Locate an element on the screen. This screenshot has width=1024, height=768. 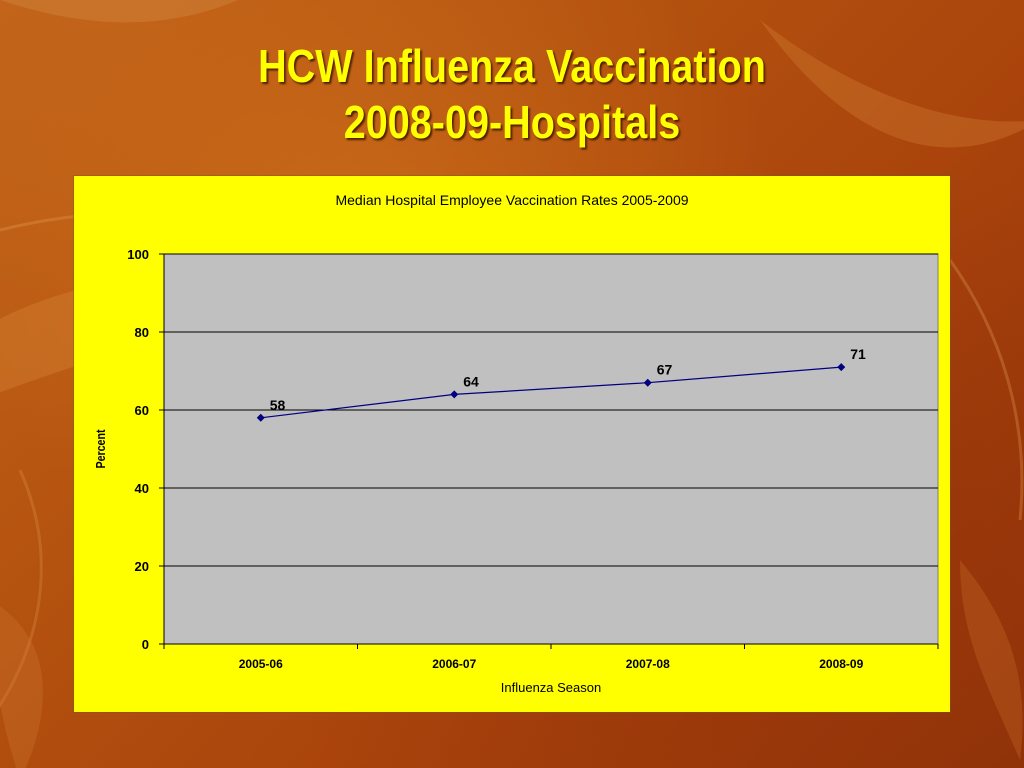
y-tick-label: 0 is located at coordinates (145, 644).